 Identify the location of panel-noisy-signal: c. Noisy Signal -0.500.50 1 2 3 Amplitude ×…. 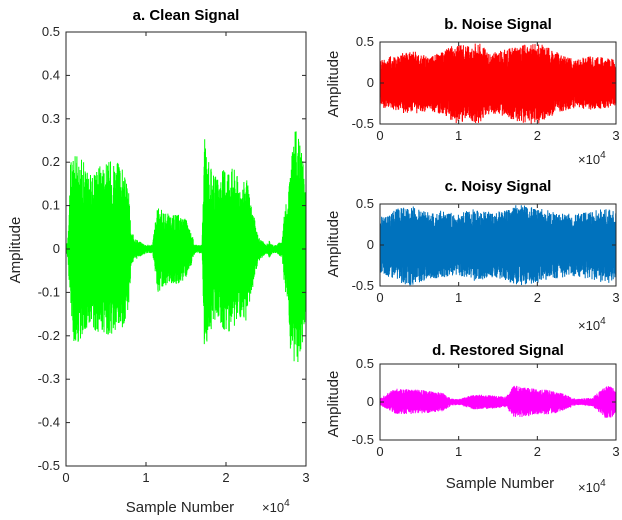
(472, 255).